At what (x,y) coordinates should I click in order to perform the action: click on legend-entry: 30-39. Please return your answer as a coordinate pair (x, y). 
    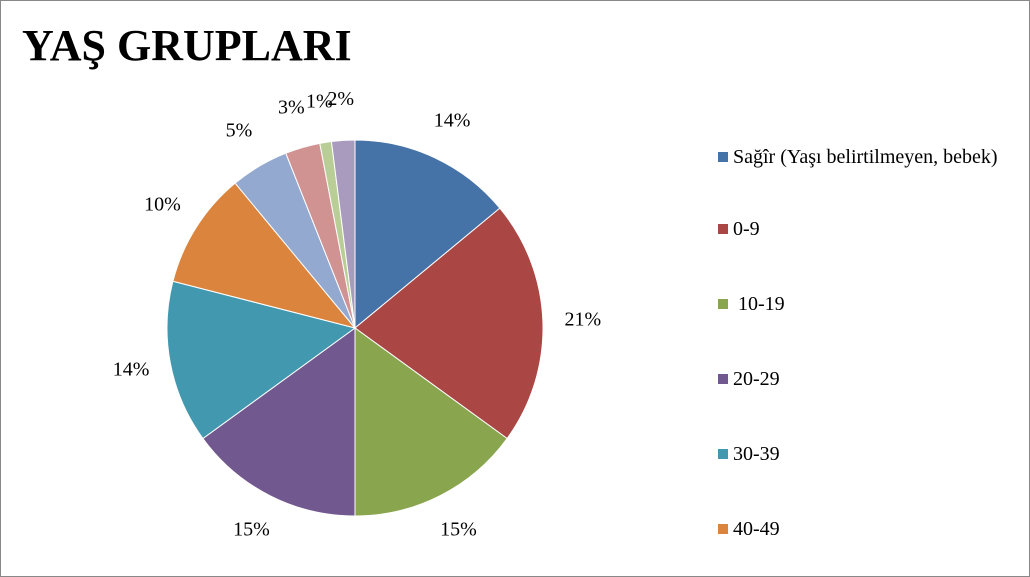
    Looking at the image, I should click on (868, 454).